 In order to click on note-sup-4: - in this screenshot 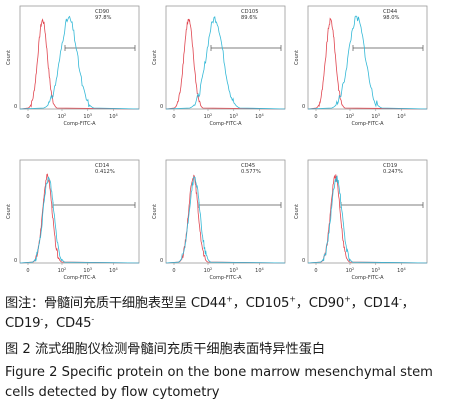, I will do `click(400, 299)`.